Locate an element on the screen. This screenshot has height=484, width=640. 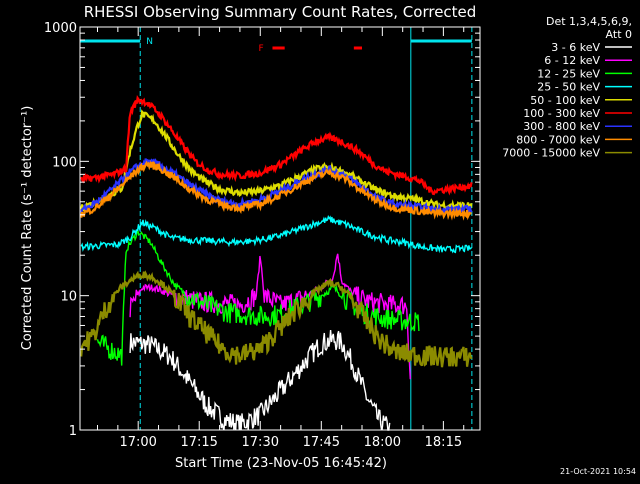
legend-label-7: 300 - 800 keV is located at coordinates (561, 126).